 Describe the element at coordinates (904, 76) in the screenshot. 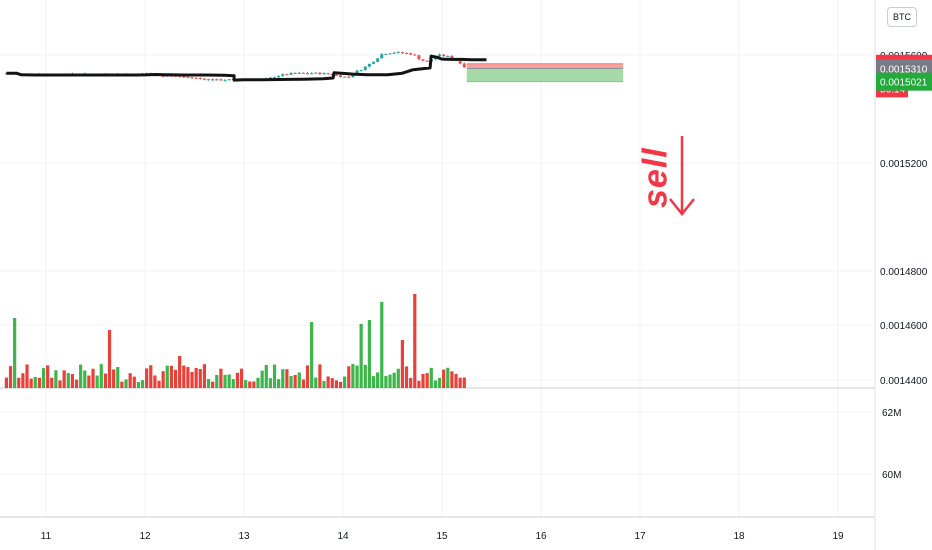

I see `price-badges: 0.00154090.001531056:140.0015021` at that location.